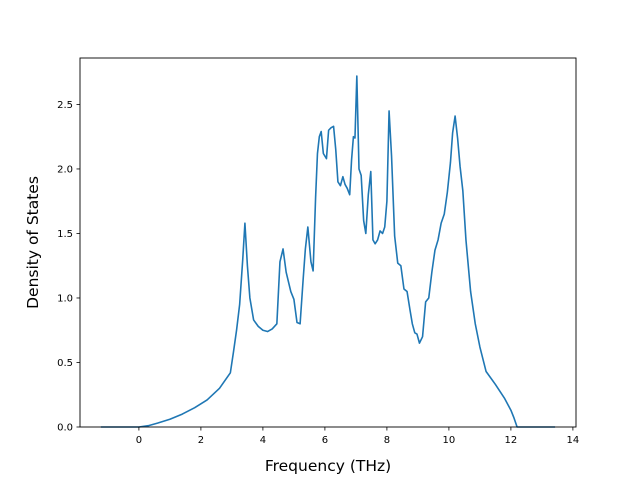 Image resolution: width=640 pixels, height=480 pixels. Describe the element at coordinates (511, 440) in the screenshot. I see `x-tick-label: 12` at that location.